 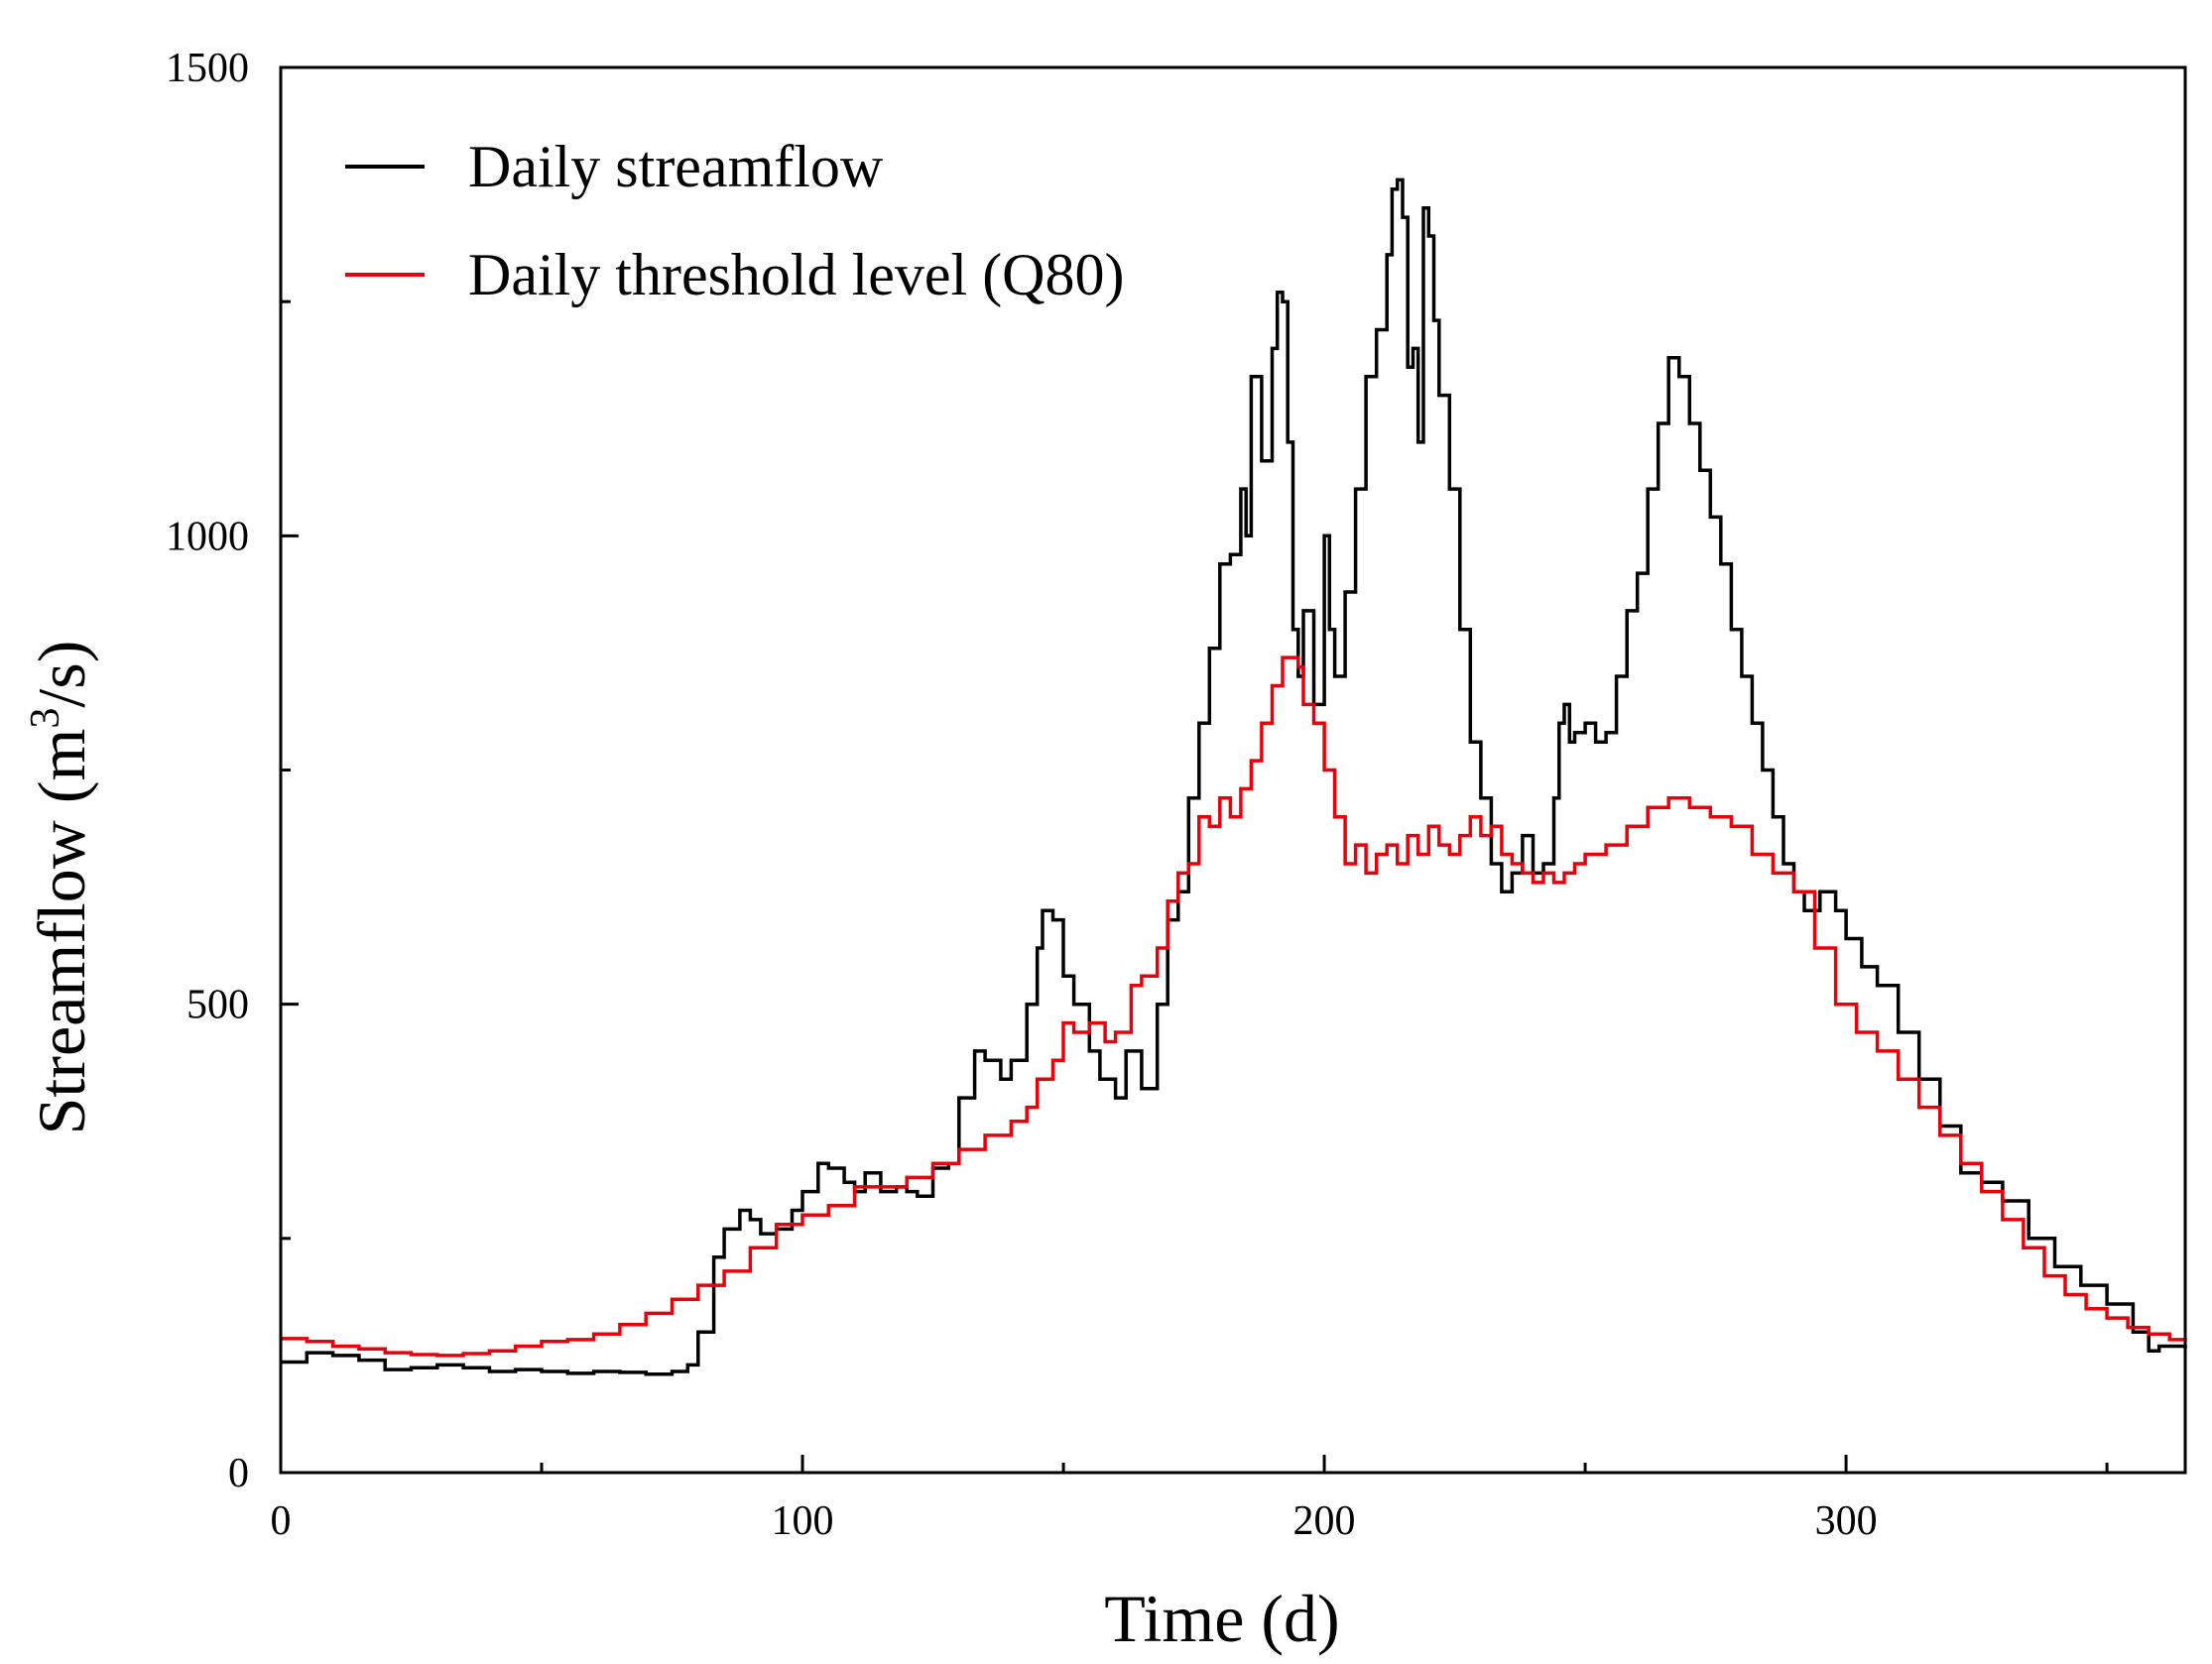 I want to click on y-axis-title: Streamflow (m3/s), so click(x=61, y=888).